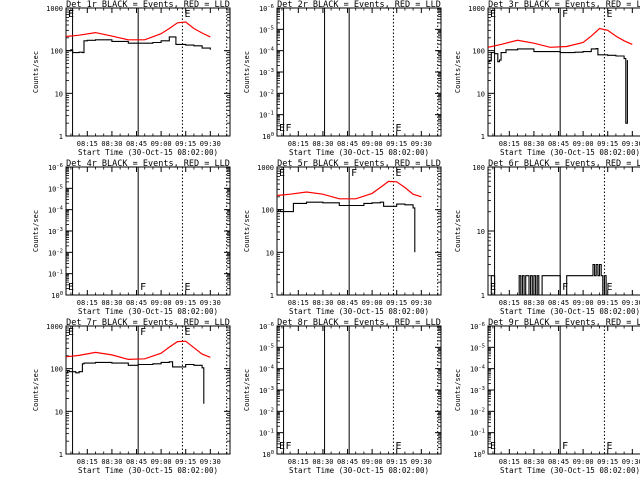  Describe the element at coordinates (564, 5) in the screenshot. I see `panel-title: Det 3r BLACK = Events, RED = LLD` at that location.